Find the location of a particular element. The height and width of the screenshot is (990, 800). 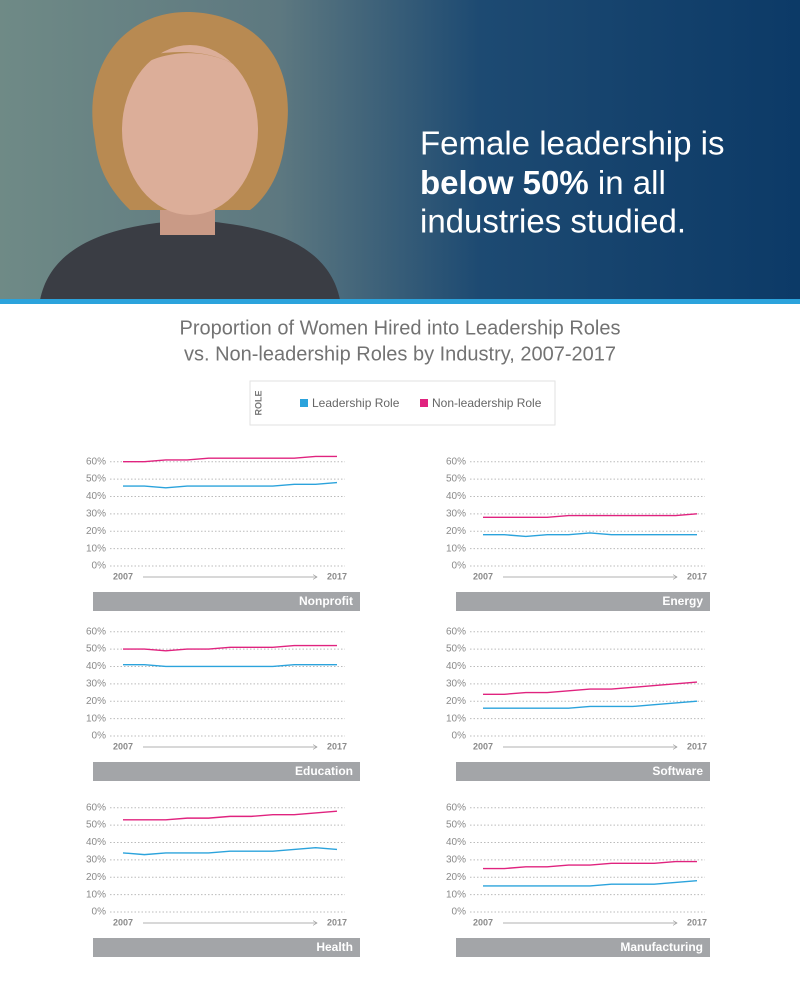

banner-line: Female leadership is is located at coordinates (572, 143).